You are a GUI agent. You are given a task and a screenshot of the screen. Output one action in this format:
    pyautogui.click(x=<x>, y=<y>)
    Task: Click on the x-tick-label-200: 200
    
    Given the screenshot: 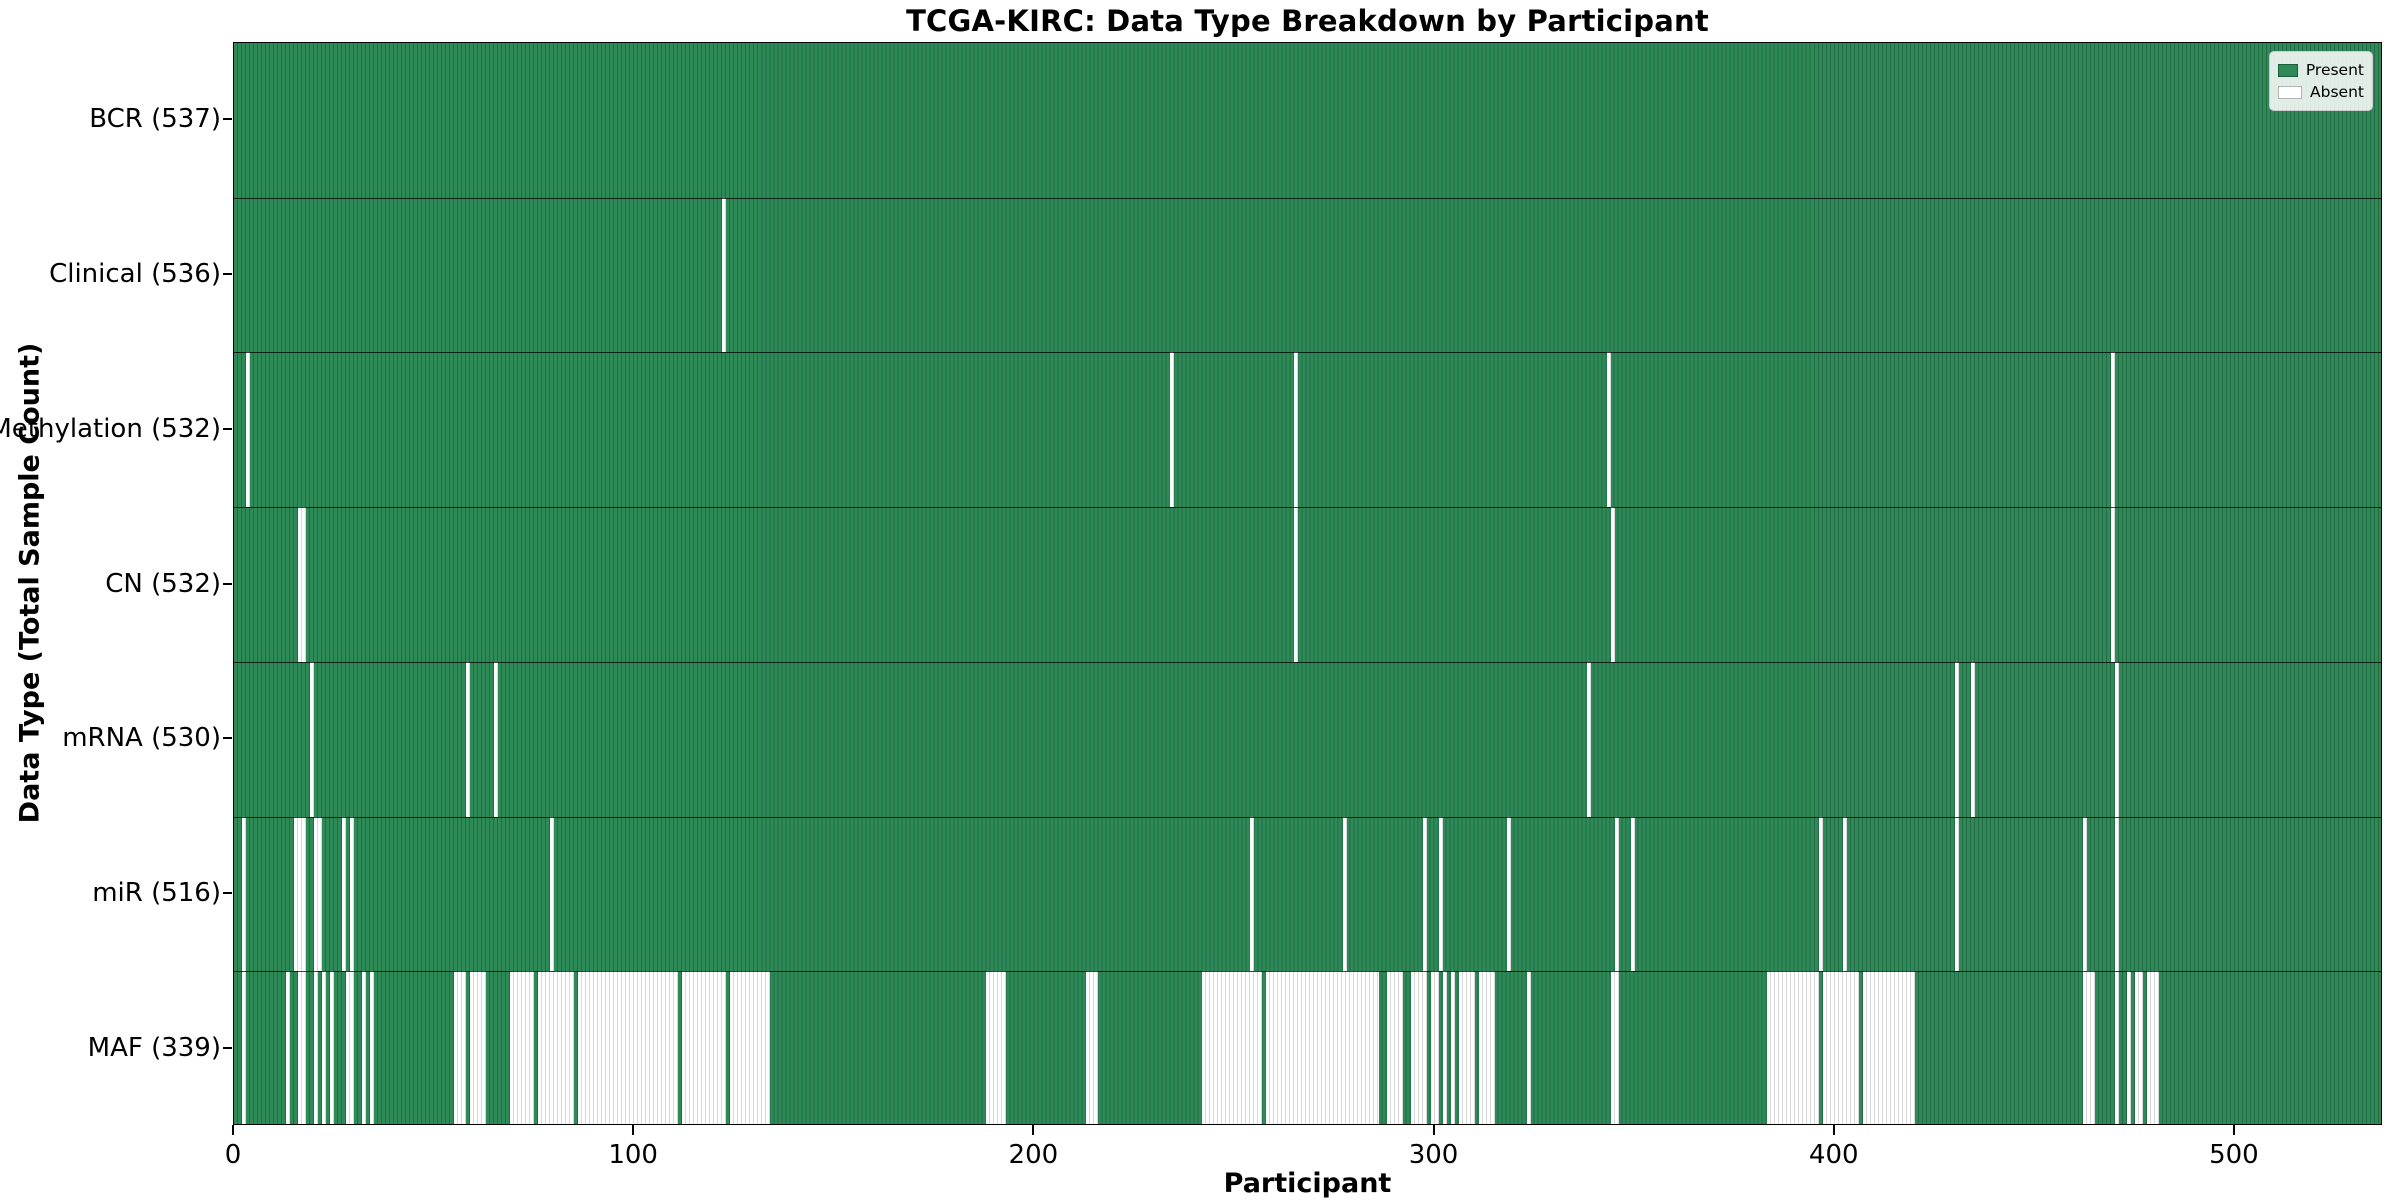 What is the action you would take?
    pyautogui.click(x=1033, y=1155)
    